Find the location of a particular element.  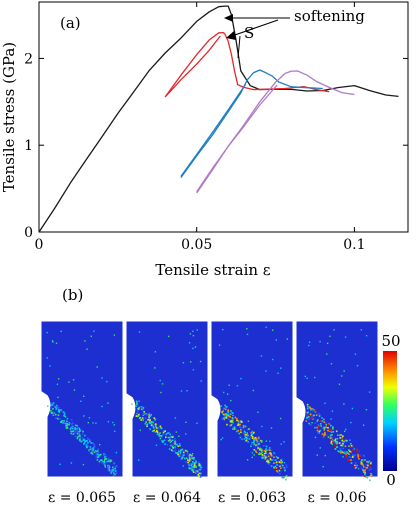

snapshot-panel: ε = 0.06 is located at coordinates (337, 413).